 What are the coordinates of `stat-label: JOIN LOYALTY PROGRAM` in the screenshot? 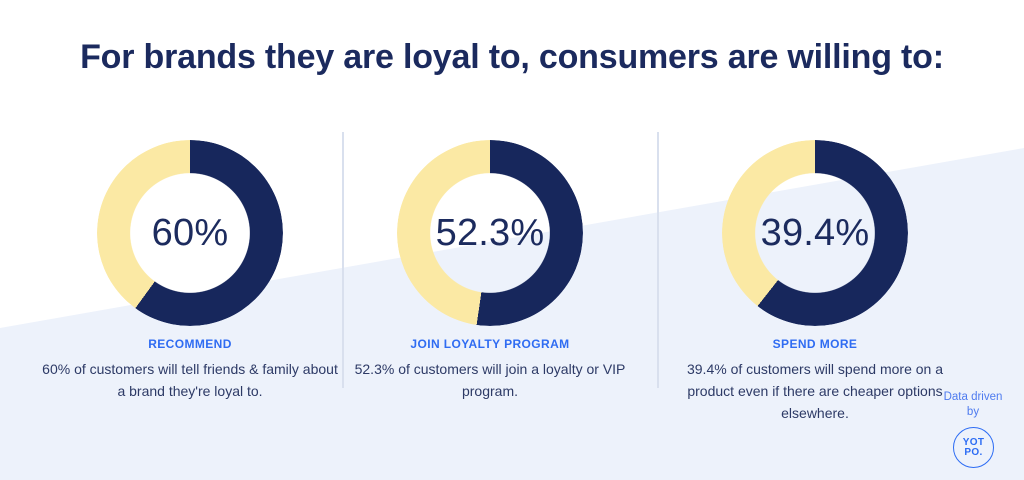 It's located at (490, 344).